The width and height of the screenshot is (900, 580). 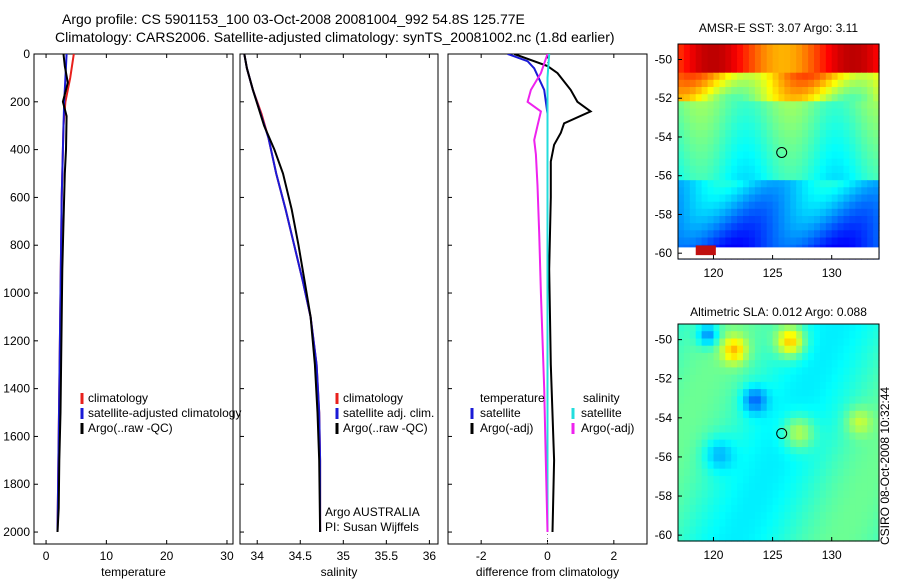 What do you see at coordinates (16, 293) in the screenshot?
I see `y-tick-label: 1000` at bounding box center [16, 293].